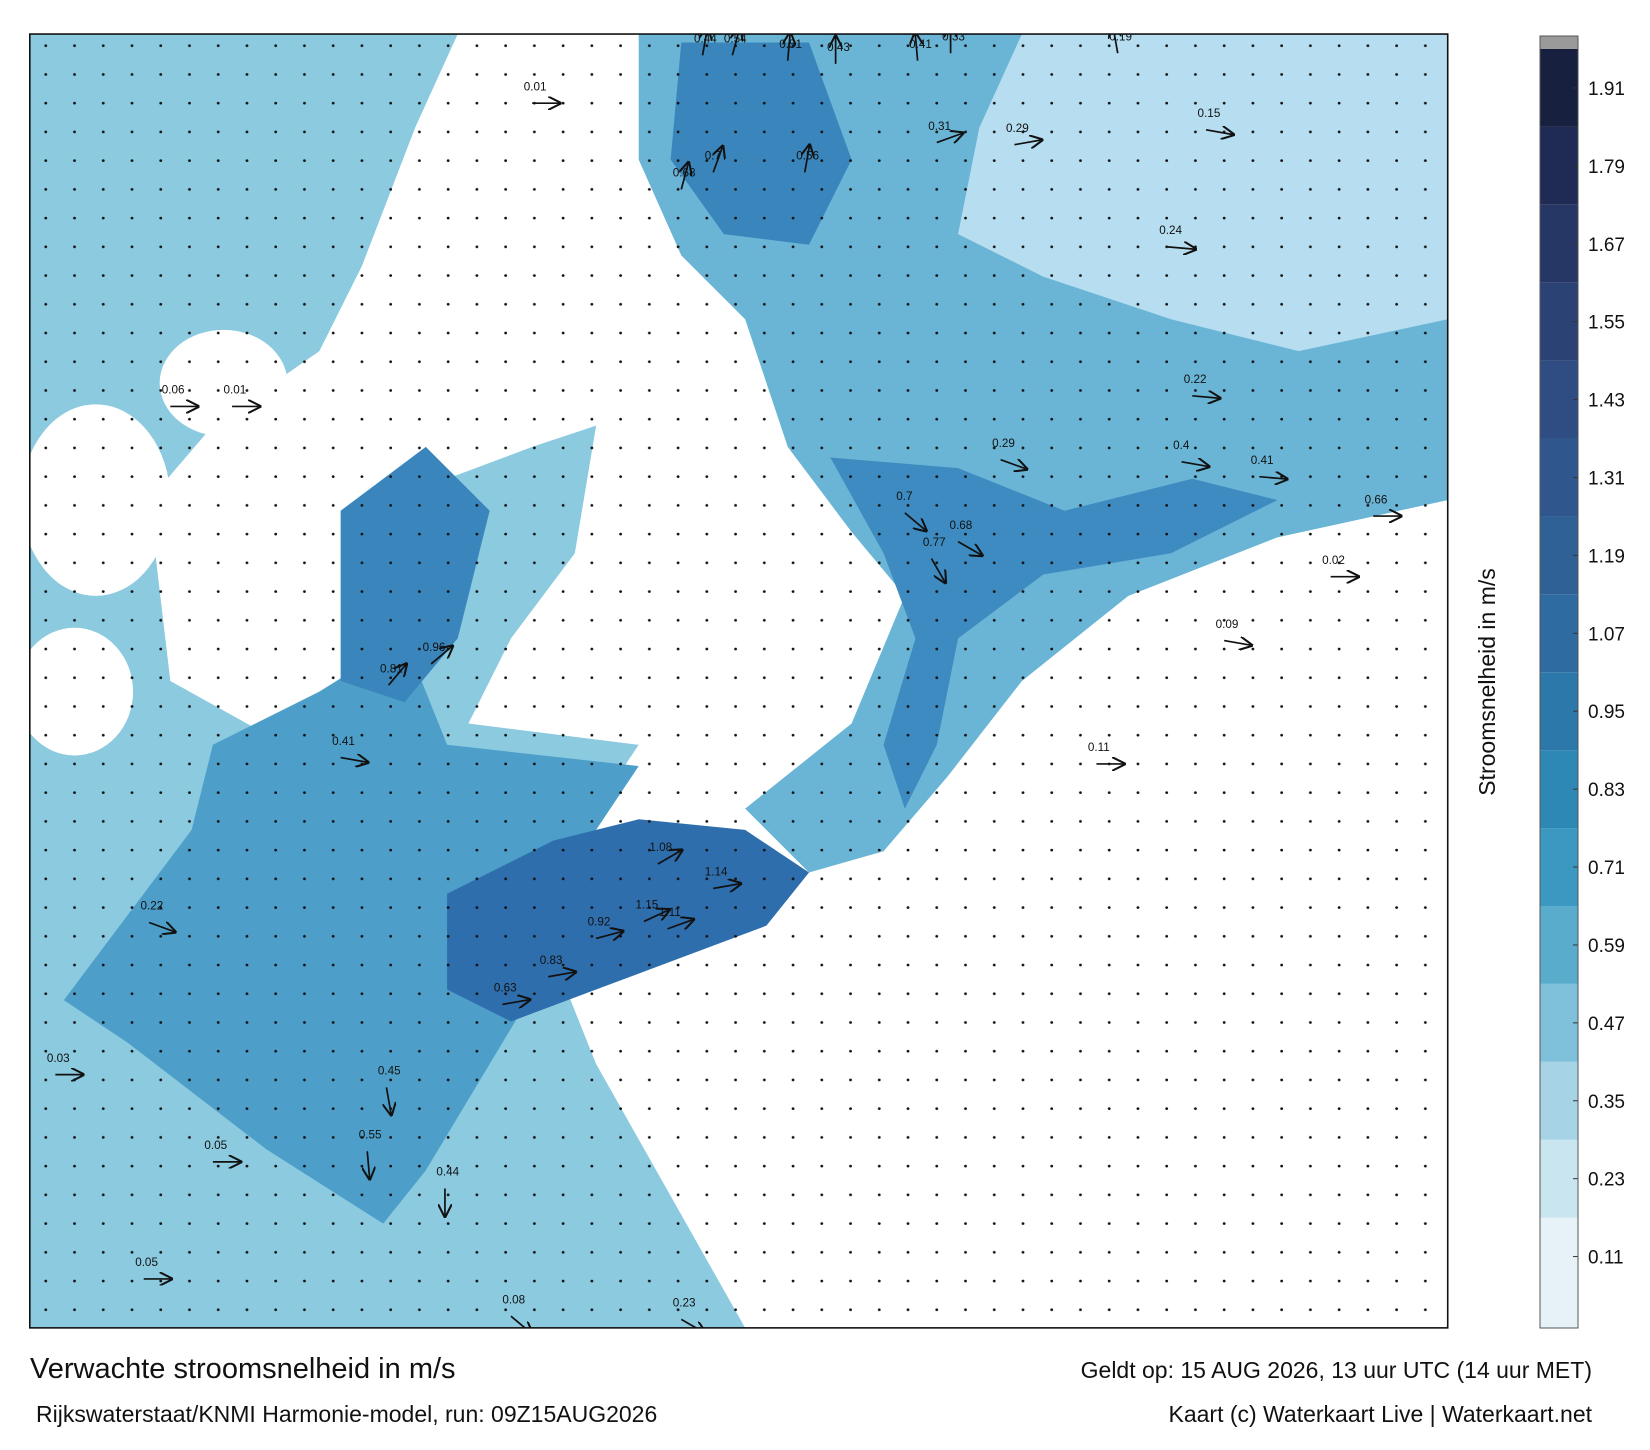 The height and width of the screenshot is (1450, 1650). What do you see at coordinates (1120, 36) in the screenshot?
I see `current-label: 0.19` at bounding box center [1120, 36].